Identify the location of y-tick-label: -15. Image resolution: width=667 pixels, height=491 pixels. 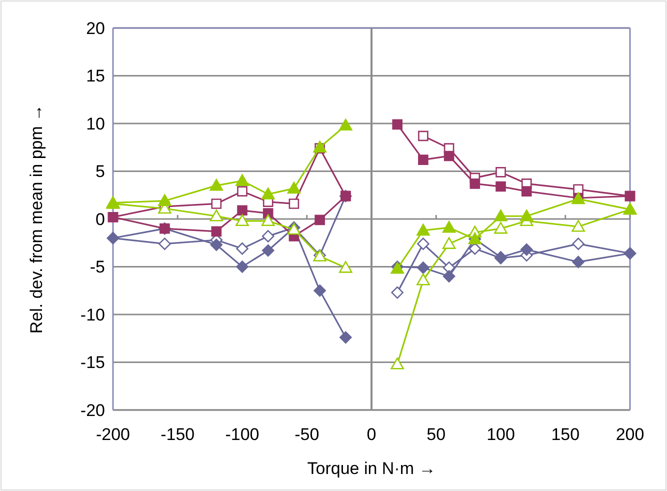
(92, 362).